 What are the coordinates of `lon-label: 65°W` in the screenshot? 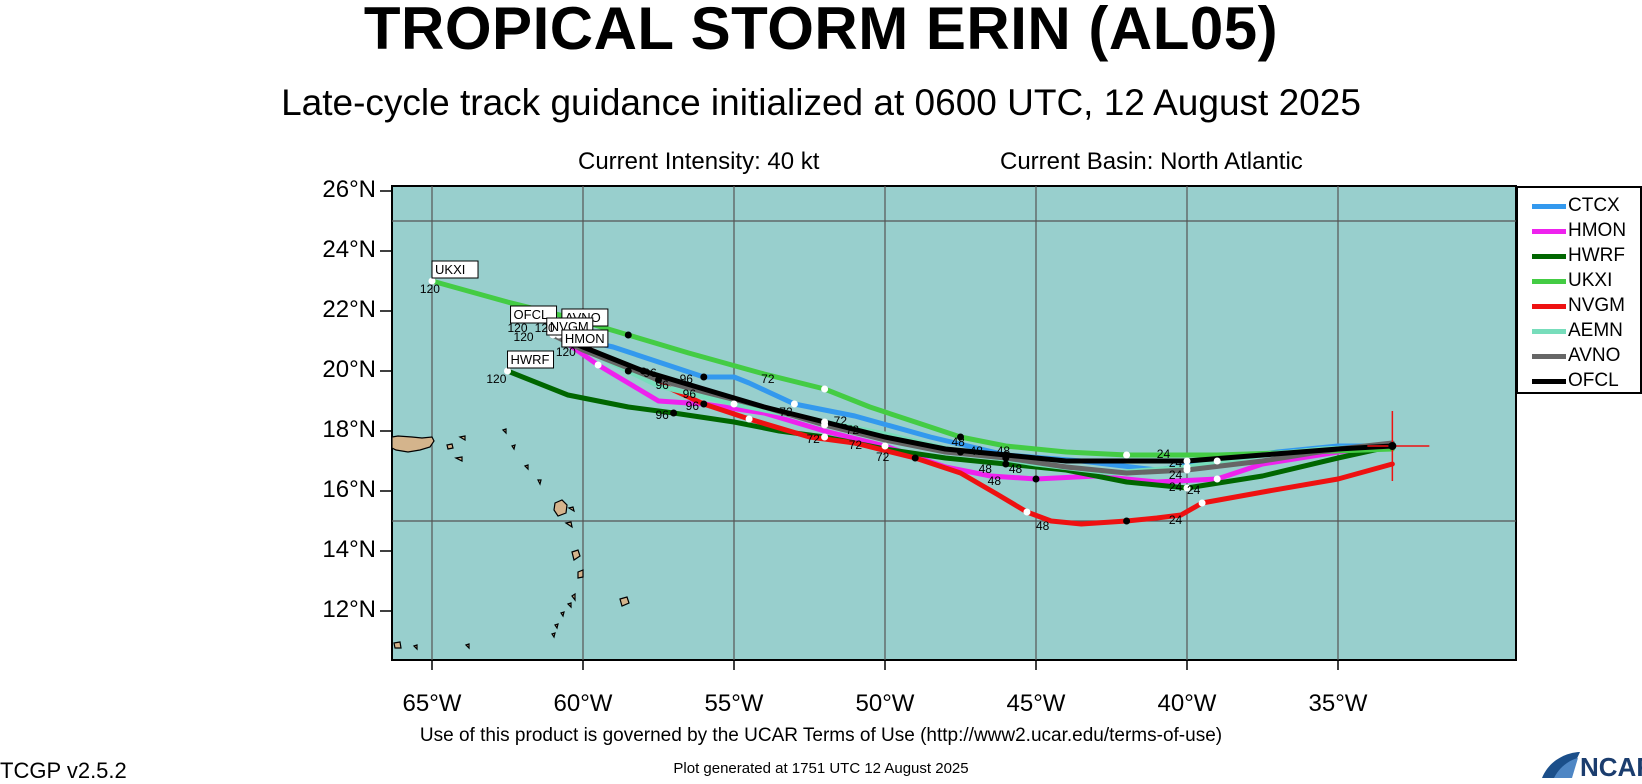 It's located at (432, 703).